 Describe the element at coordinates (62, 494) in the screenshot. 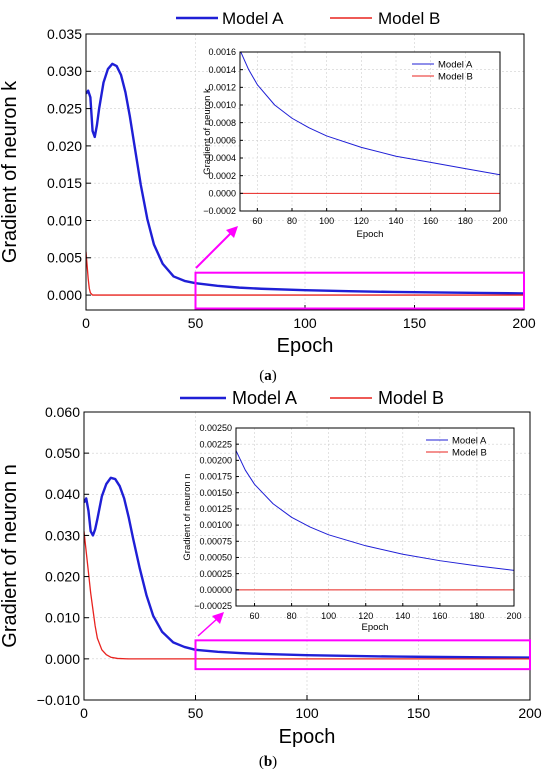

I see `b-main-ytick-label: 0.040` at that location.